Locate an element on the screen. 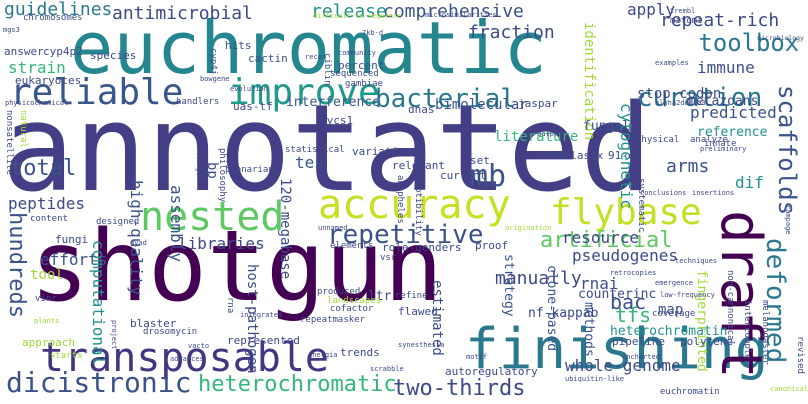 The height and width of the screenshot is (404, 808). word-represented: represented is located at coordinates (263, 340).